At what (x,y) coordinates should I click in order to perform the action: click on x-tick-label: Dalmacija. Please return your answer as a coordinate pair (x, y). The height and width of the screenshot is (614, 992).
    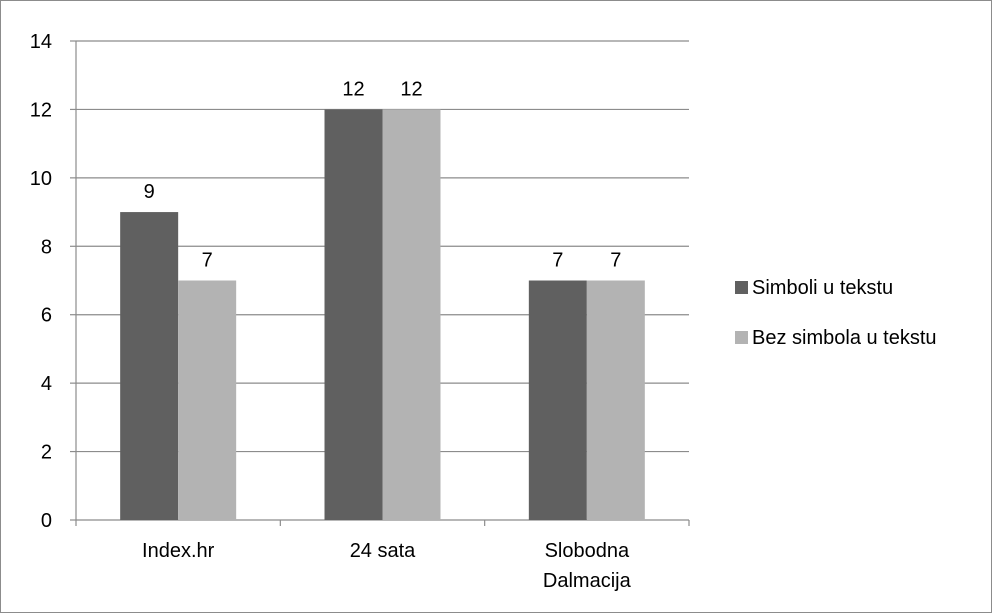
    Looking at the image, I should click on (587, 581).